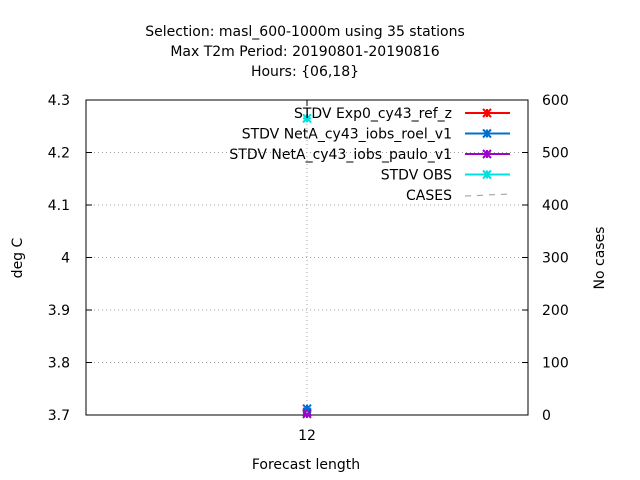  What do you see at coordinates (307, 436) in the screenshot?
I see `x-tick-label: 12` at bounding box center [307, 436].